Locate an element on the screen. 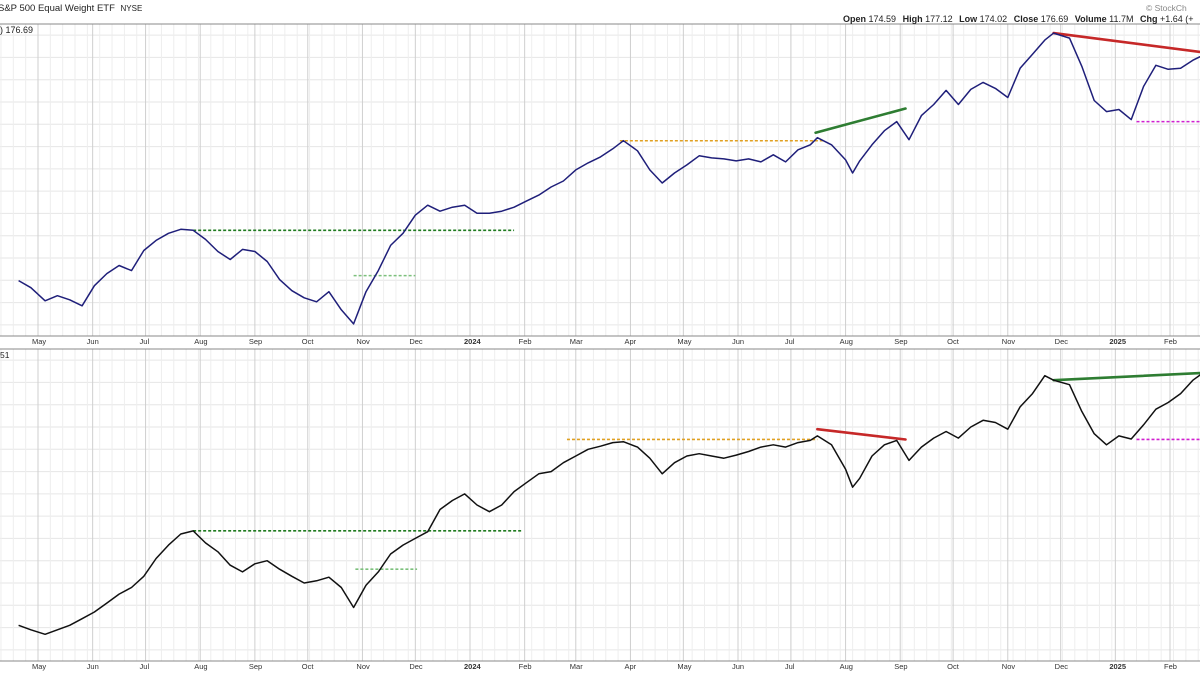 The height and width of the screenshot is (675, 1200). volume-label: Volume is located at coordinates (1090, 19).